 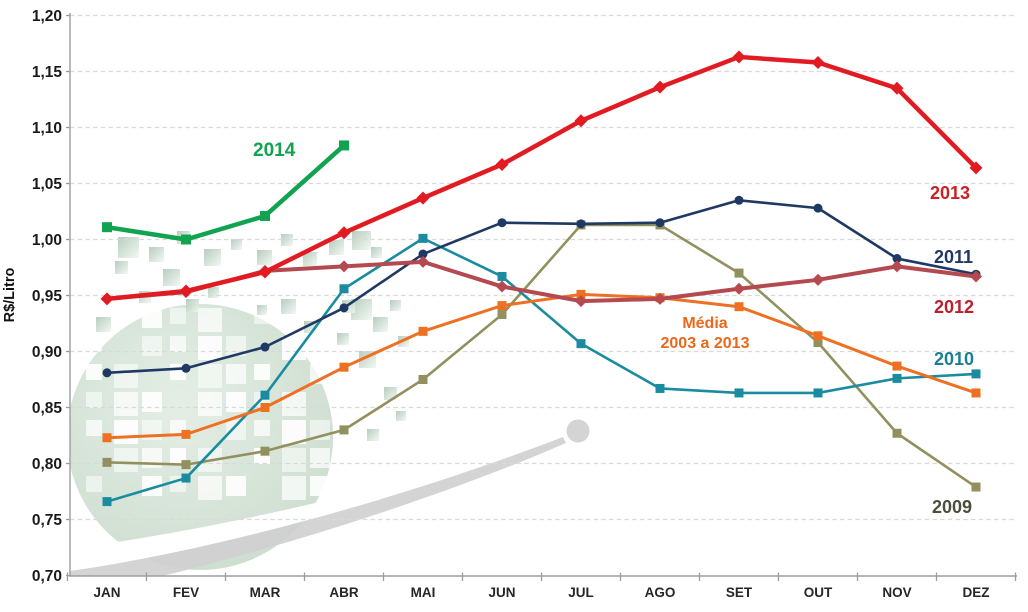 What do you see at coordinates (225, 192) in the screenshot?
I see `series-2014` at bounding box center [225, 192].